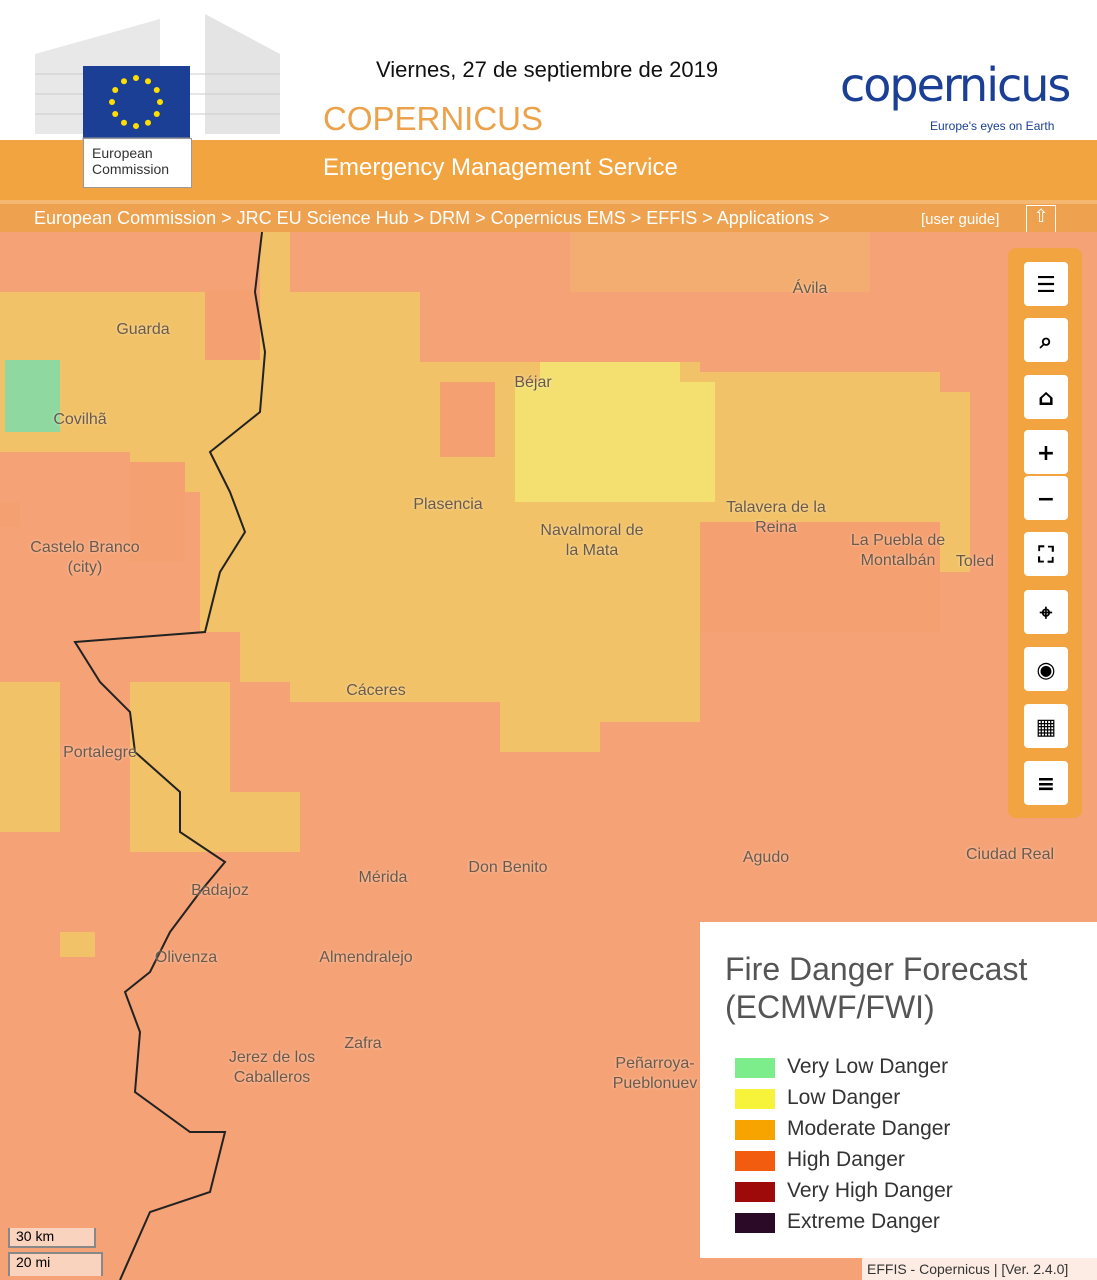 Image resolution: width=1097 pixels, height=1280 pixels. What do you see at coordinates (363, 1043) in the screenshot?
I see `place-label: Zafra` at bounding box center [363, 1043].